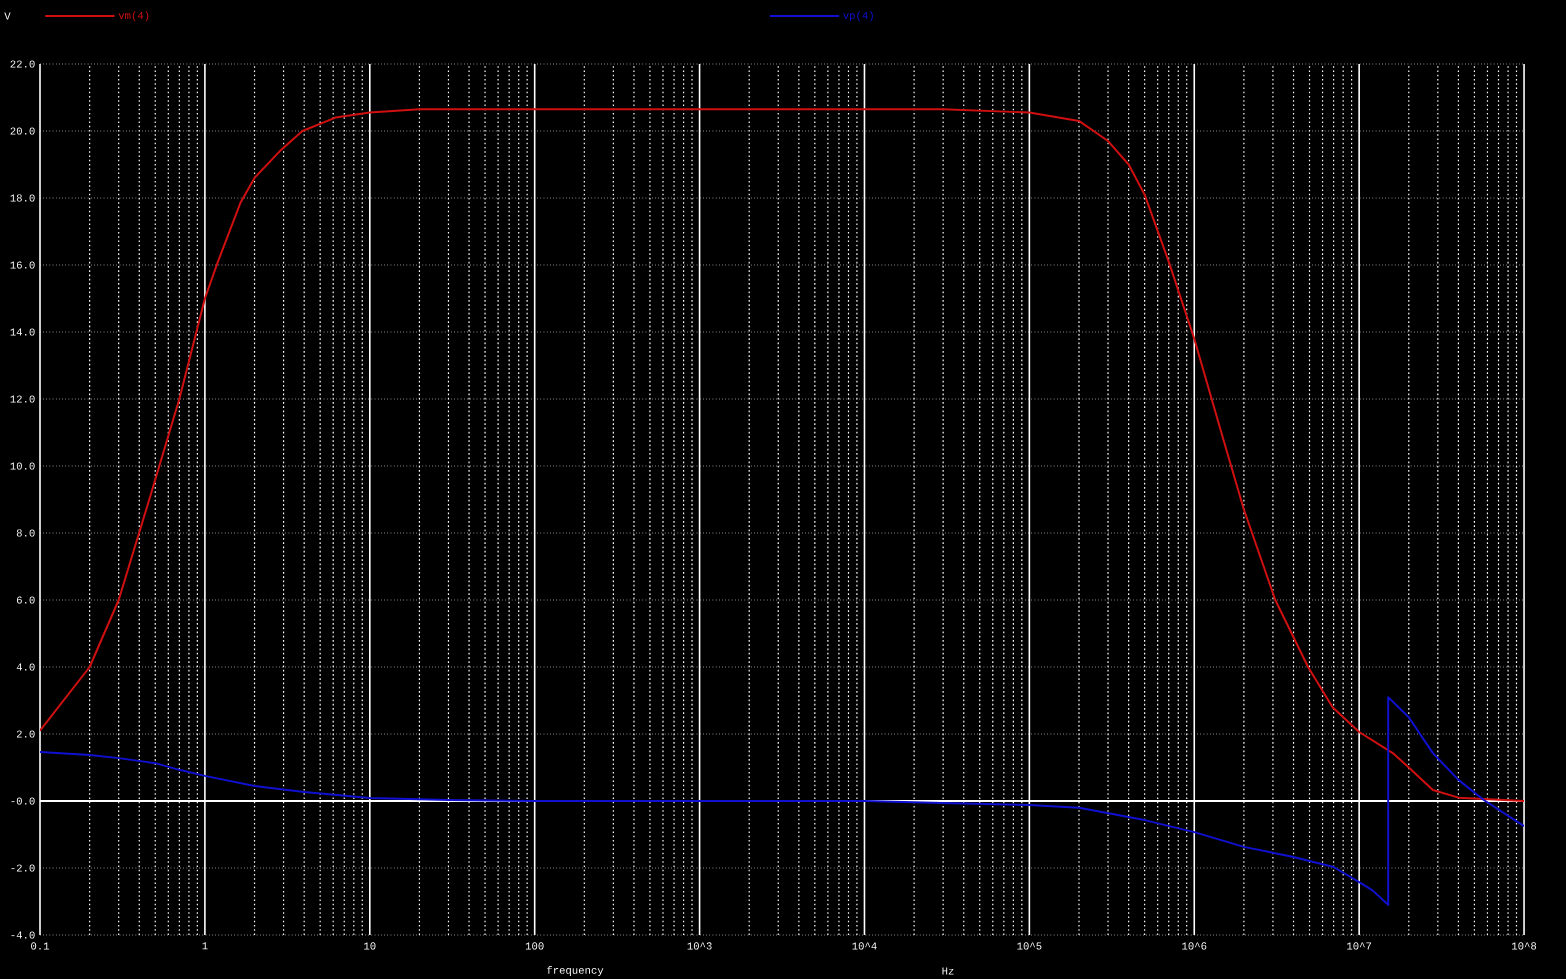  I want to click on text: vp(4), so click(858, 16).